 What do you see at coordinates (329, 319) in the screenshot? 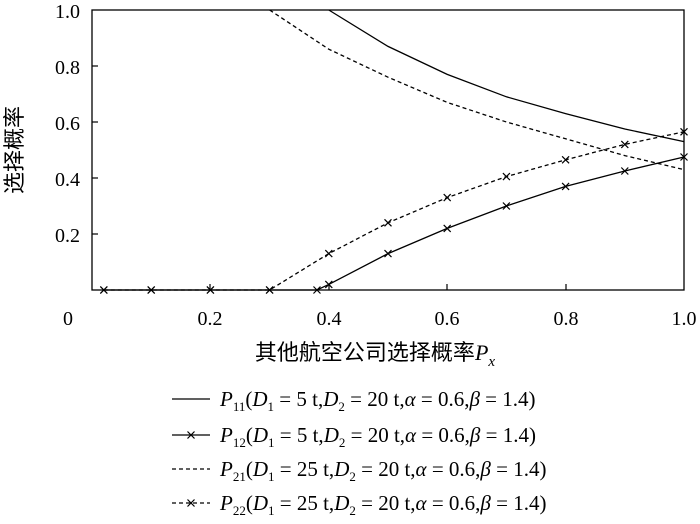
I see `x-tick-label: 0.4` at bounding box center [329, 319].